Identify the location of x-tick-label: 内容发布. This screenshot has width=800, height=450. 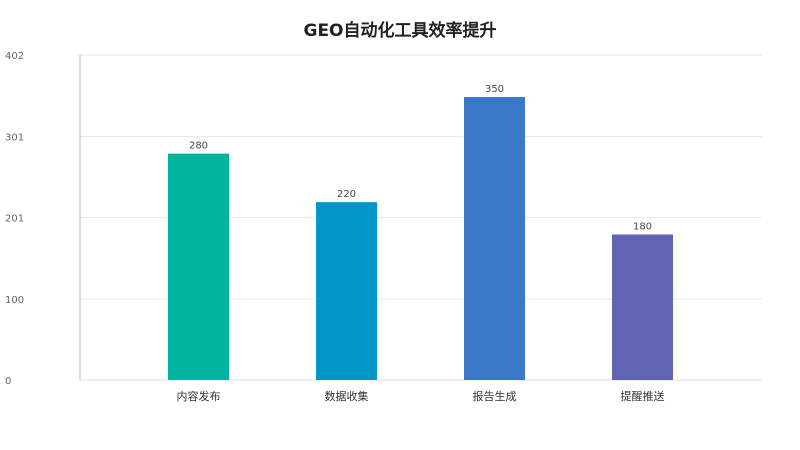
(199, 396).